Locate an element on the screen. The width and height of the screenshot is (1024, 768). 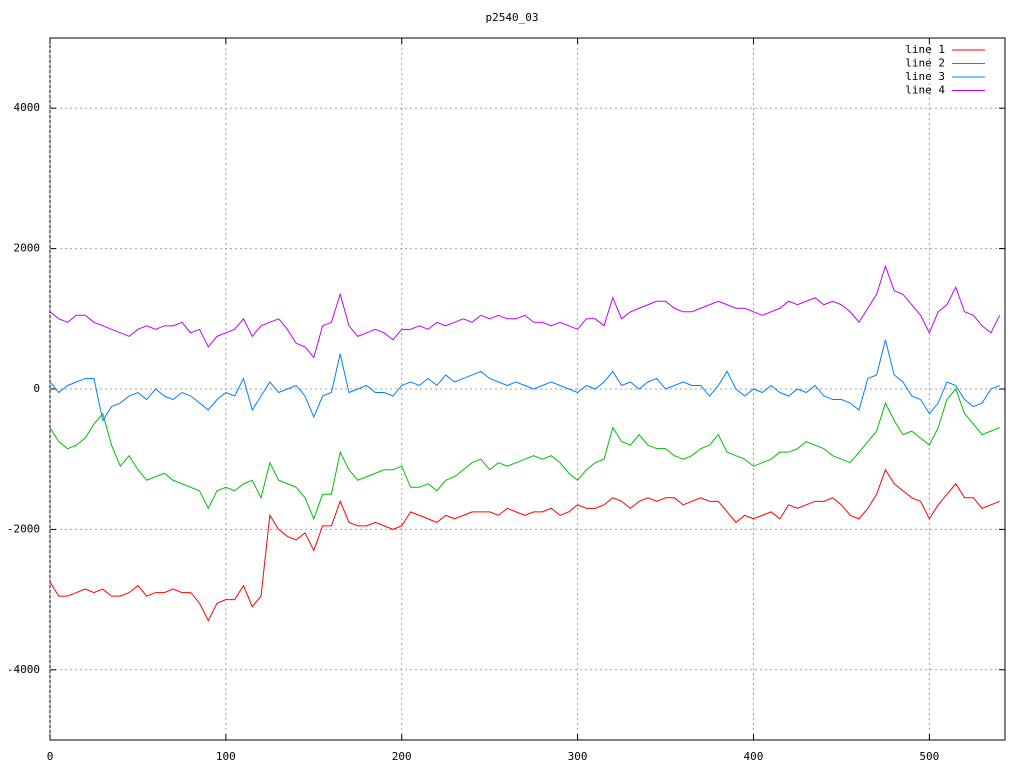
legend-label: line 2 is located at coordinates (925, 63).